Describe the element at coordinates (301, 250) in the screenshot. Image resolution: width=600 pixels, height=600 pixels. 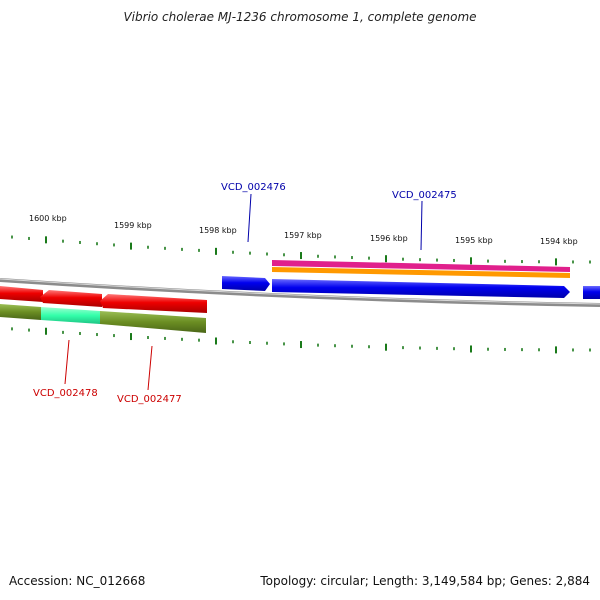
I see `scale-ticks-outer` at that location.